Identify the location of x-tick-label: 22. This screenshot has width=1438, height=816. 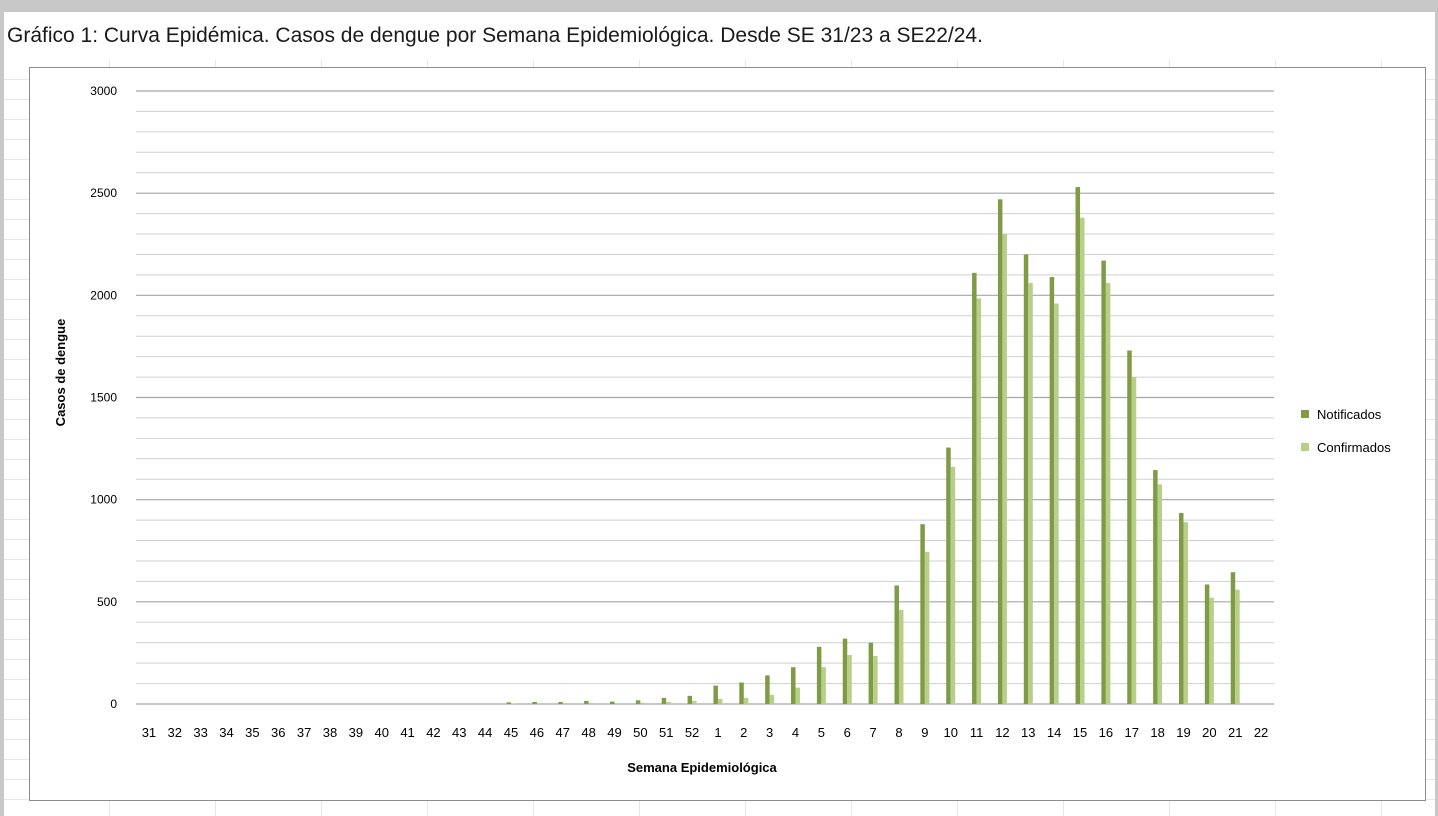
(1261, 732).